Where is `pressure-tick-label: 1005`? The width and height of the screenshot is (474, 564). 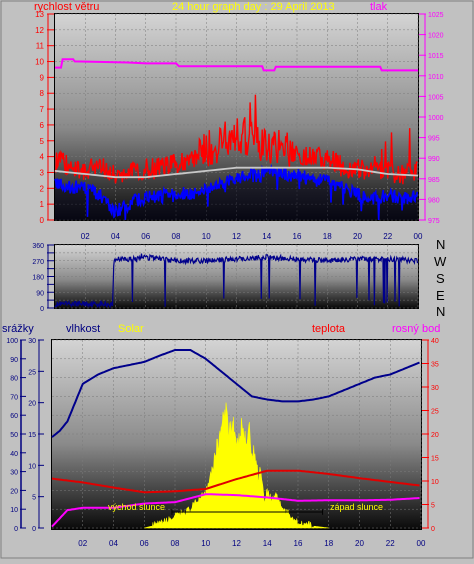
pressure-tick-label: 1005 is located at coordinates (436, 97).